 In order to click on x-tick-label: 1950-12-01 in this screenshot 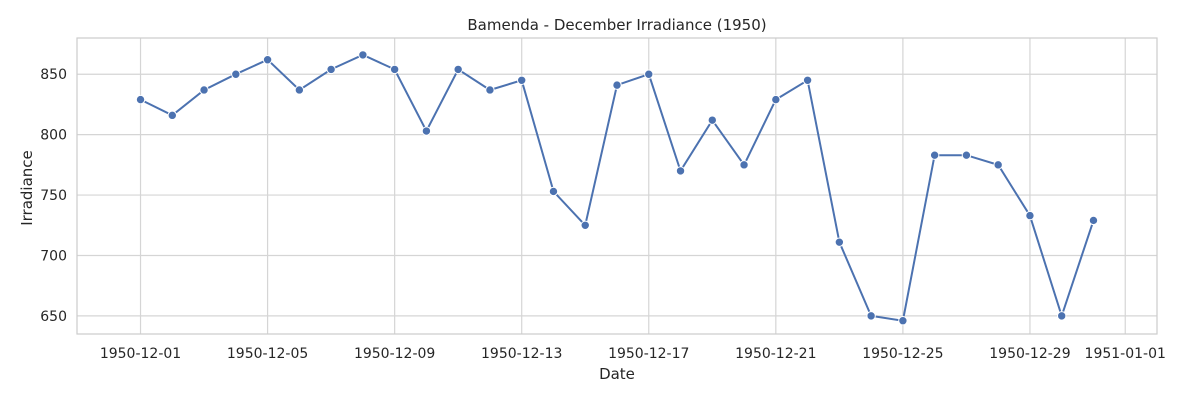, I will do `click(140, 354)`.